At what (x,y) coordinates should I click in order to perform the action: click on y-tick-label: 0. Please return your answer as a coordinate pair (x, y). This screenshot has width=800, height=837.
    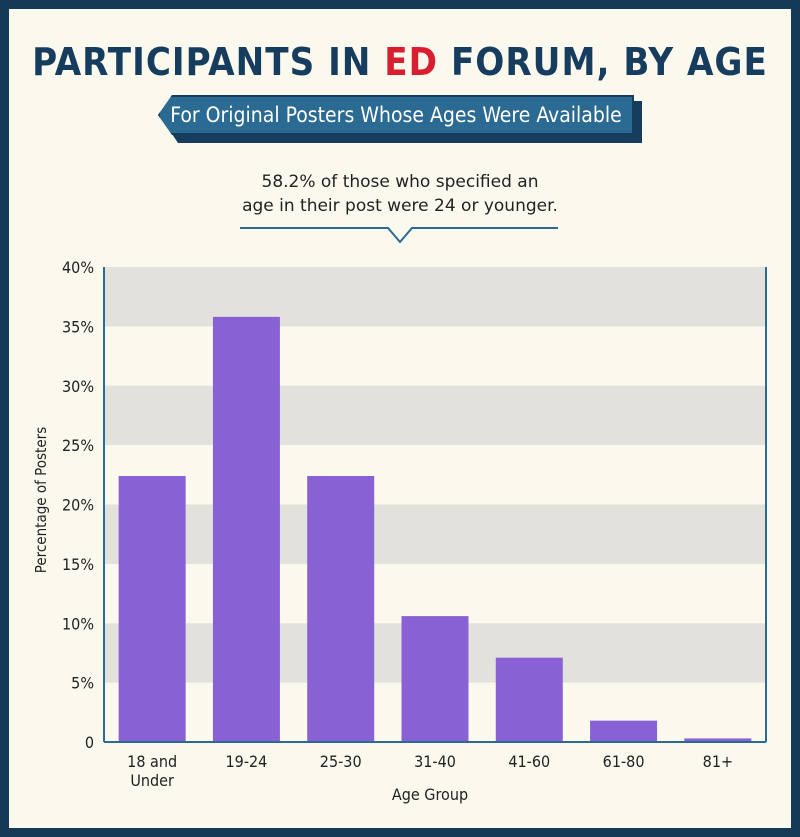
    Looking at the image, I should click on (89, 742).